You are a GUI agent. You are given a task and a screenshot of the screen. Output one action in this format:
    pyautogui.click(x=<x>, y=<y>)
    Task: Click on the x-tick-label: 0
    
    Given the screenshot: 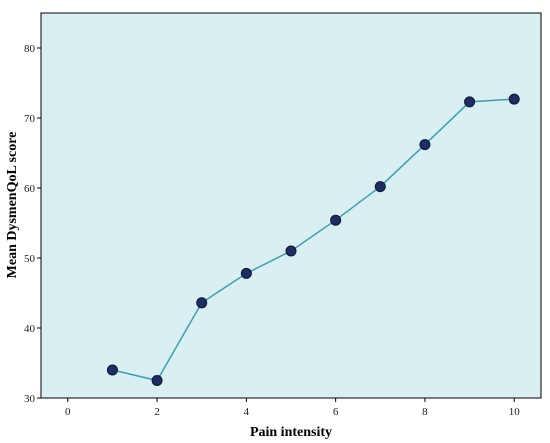 What is the action you would take?
    pyautogui.click(x=68, y=412)
    